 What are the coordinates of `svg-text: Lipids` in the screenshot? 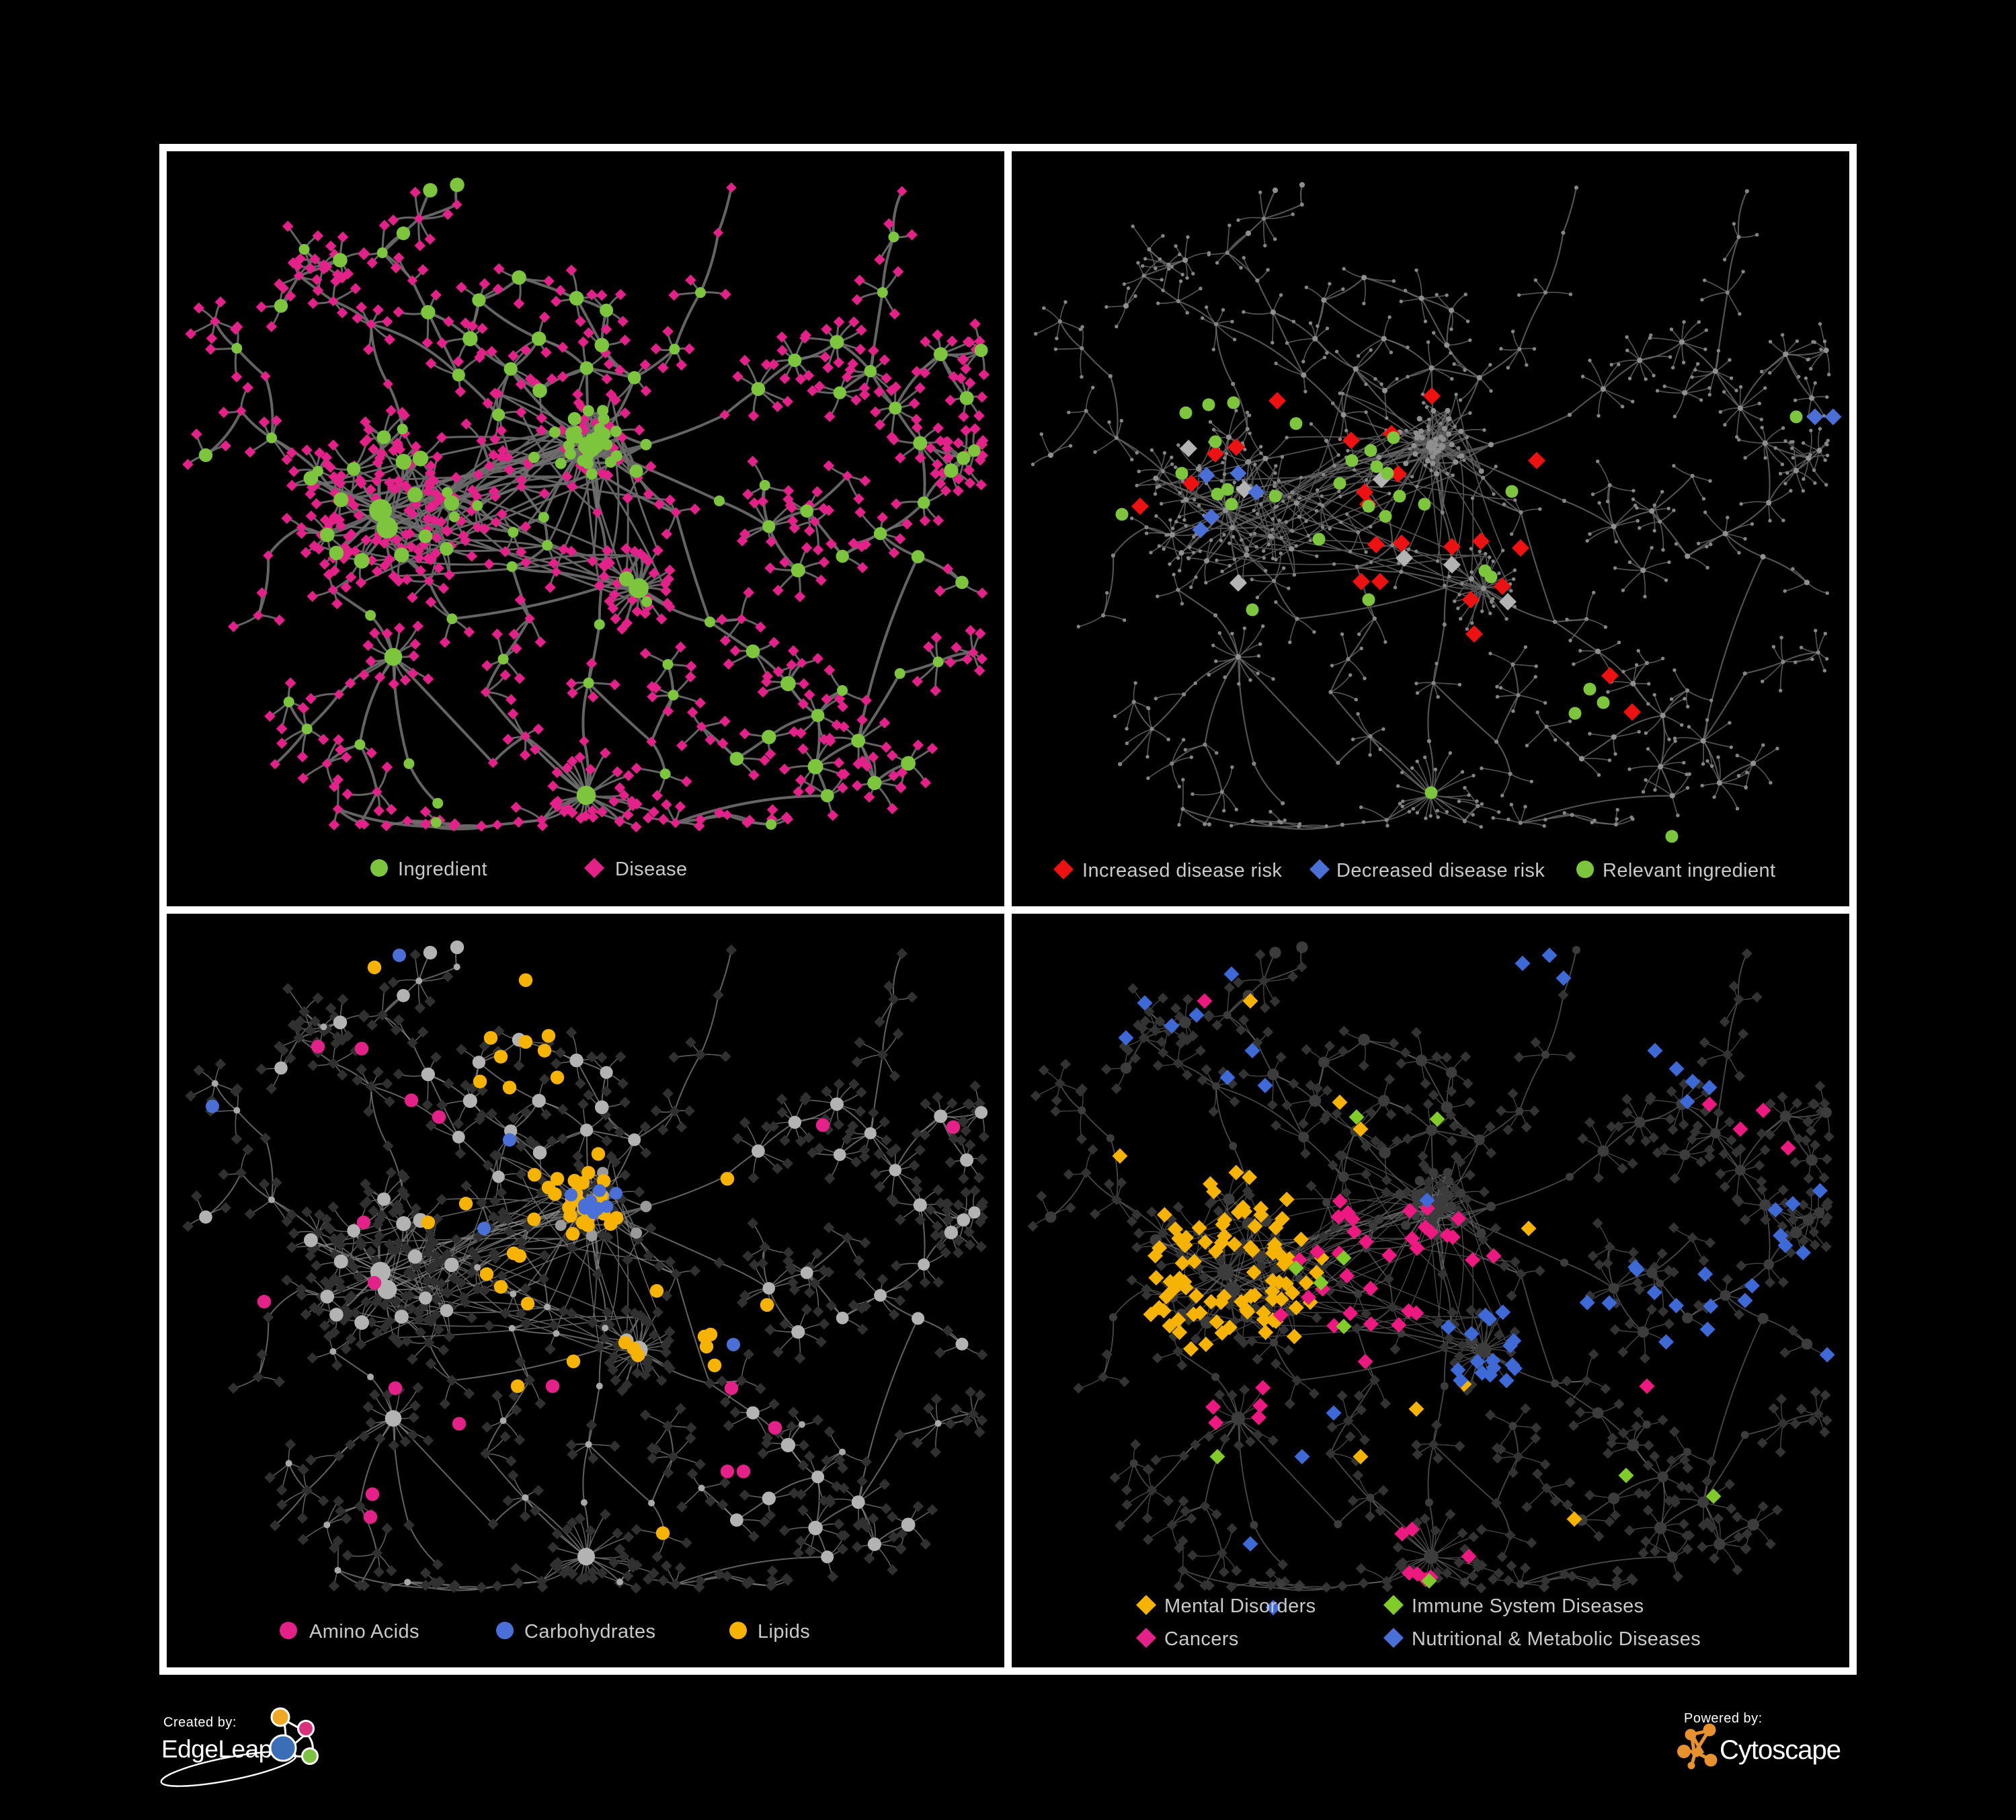 It's located at (784, 1632).